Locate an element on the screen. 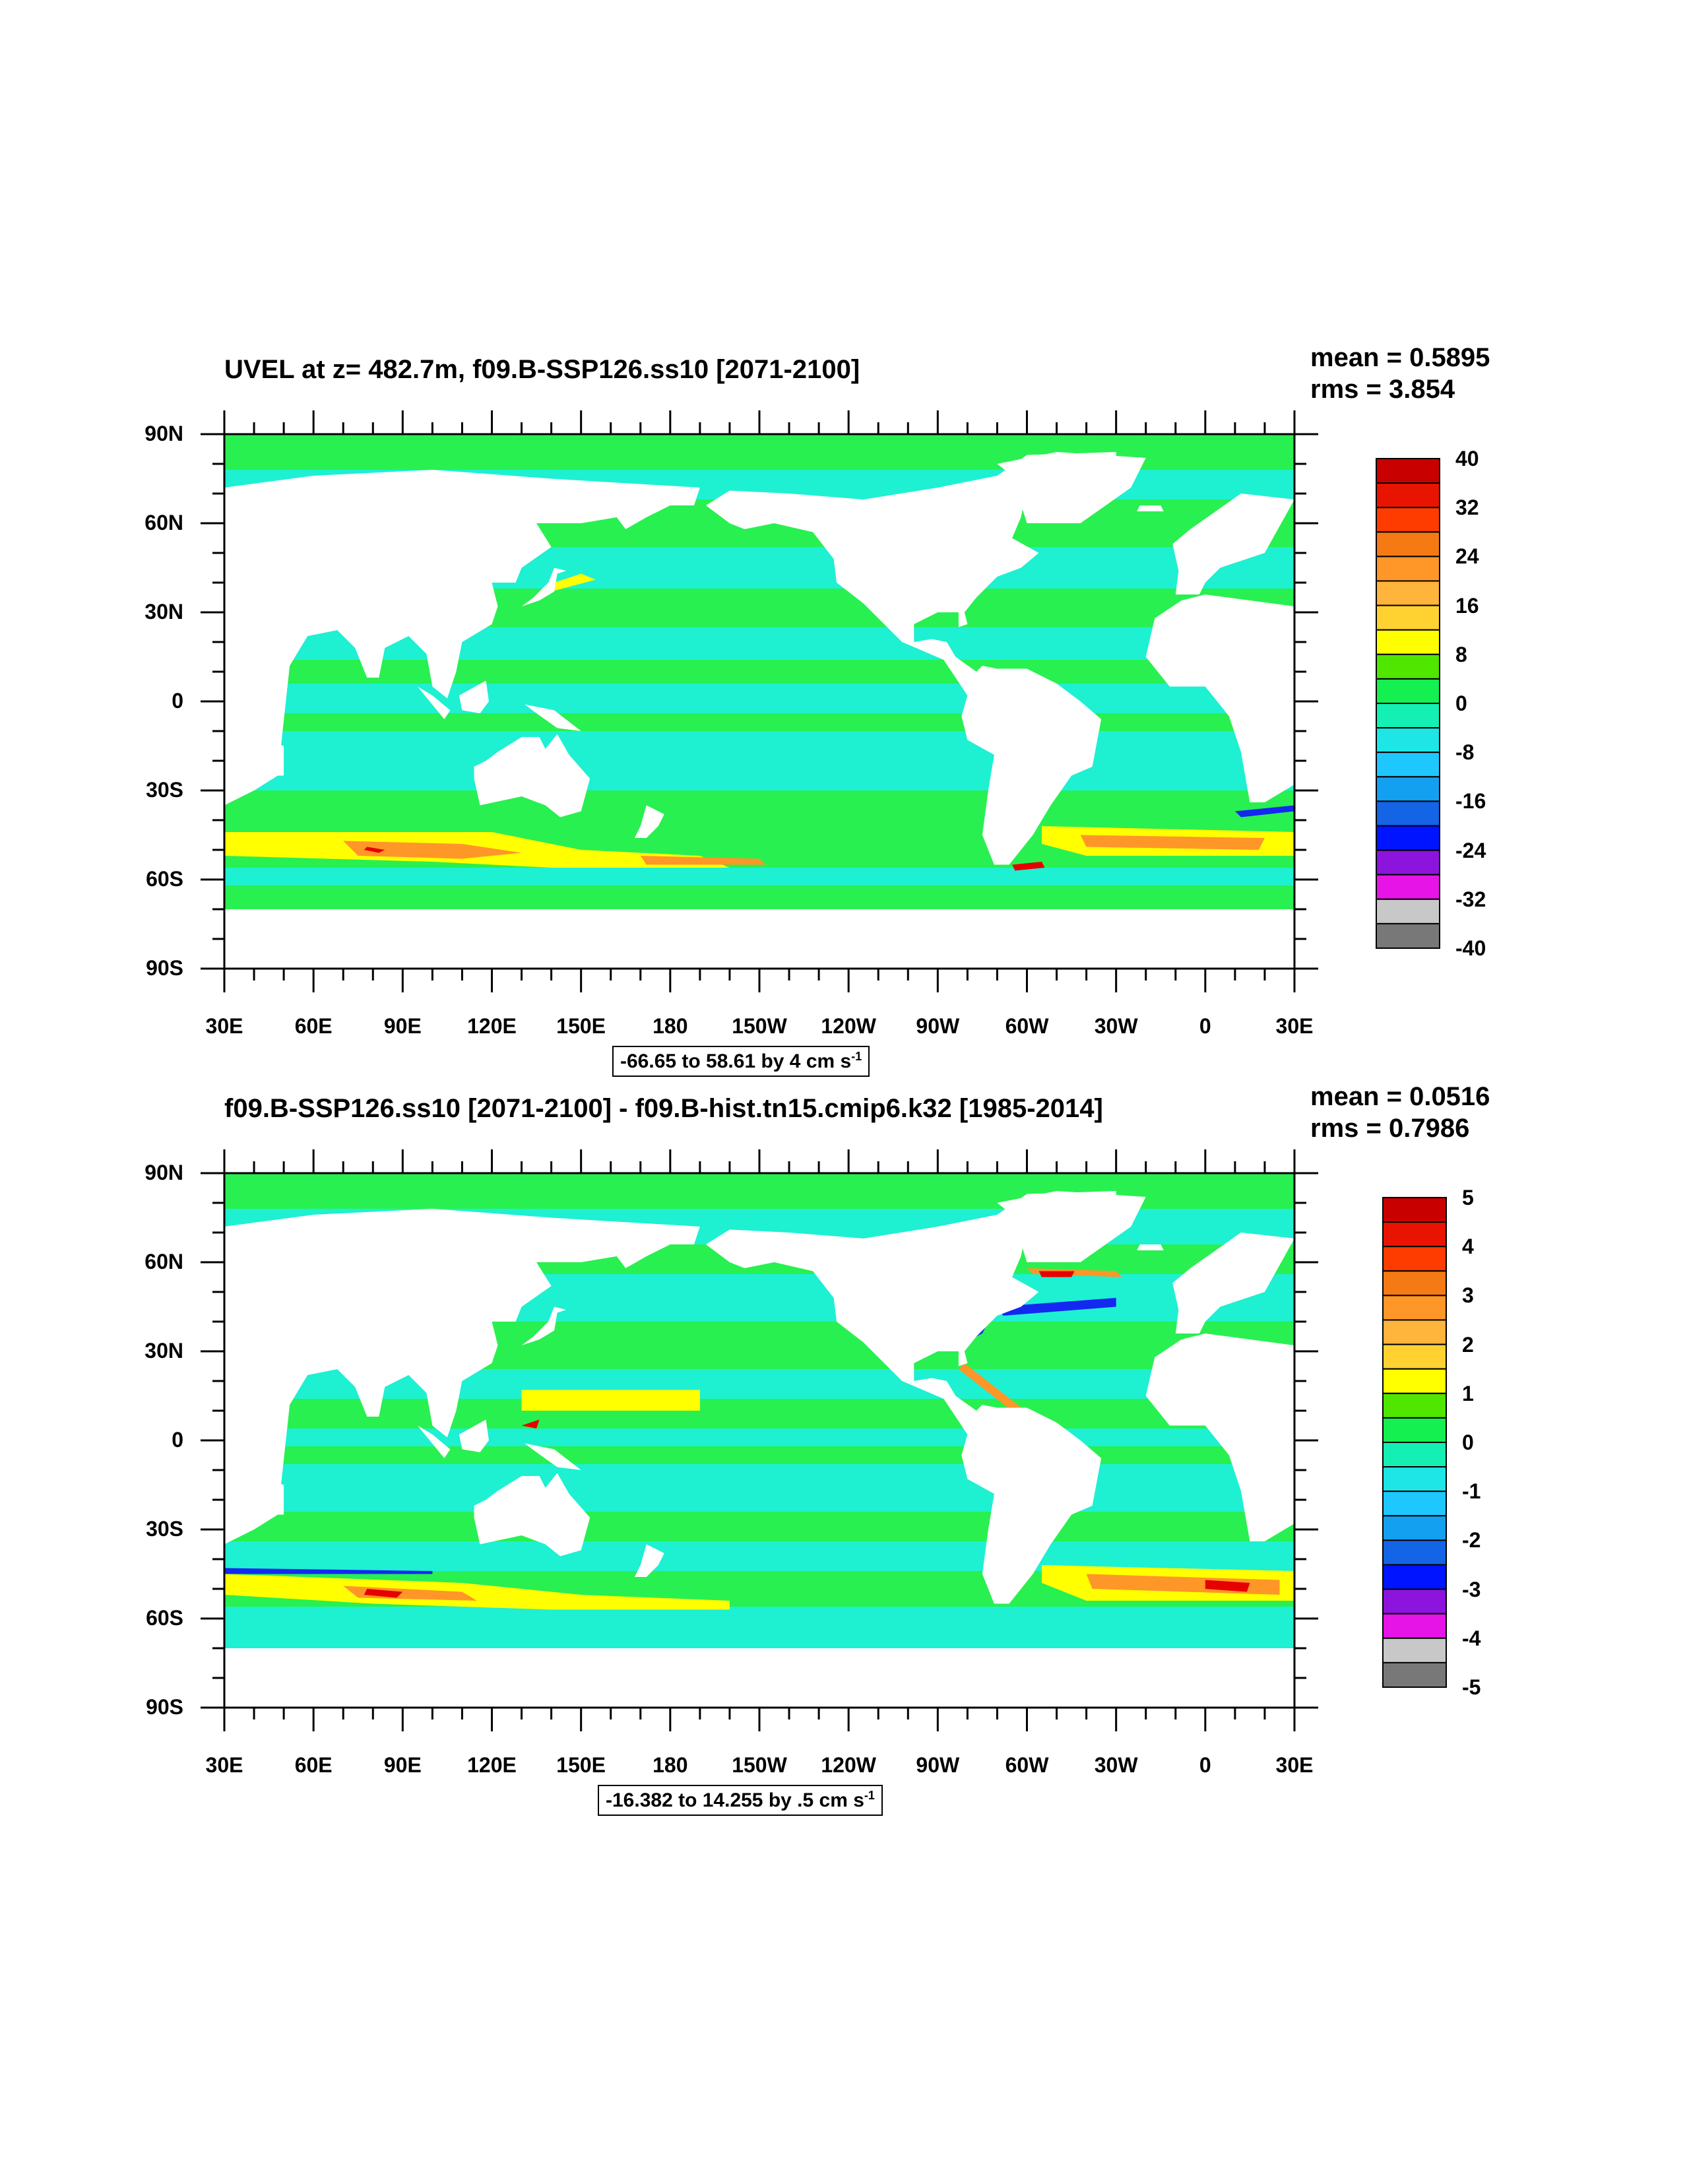  land-iceland is located at coordinates (1150, 1247).